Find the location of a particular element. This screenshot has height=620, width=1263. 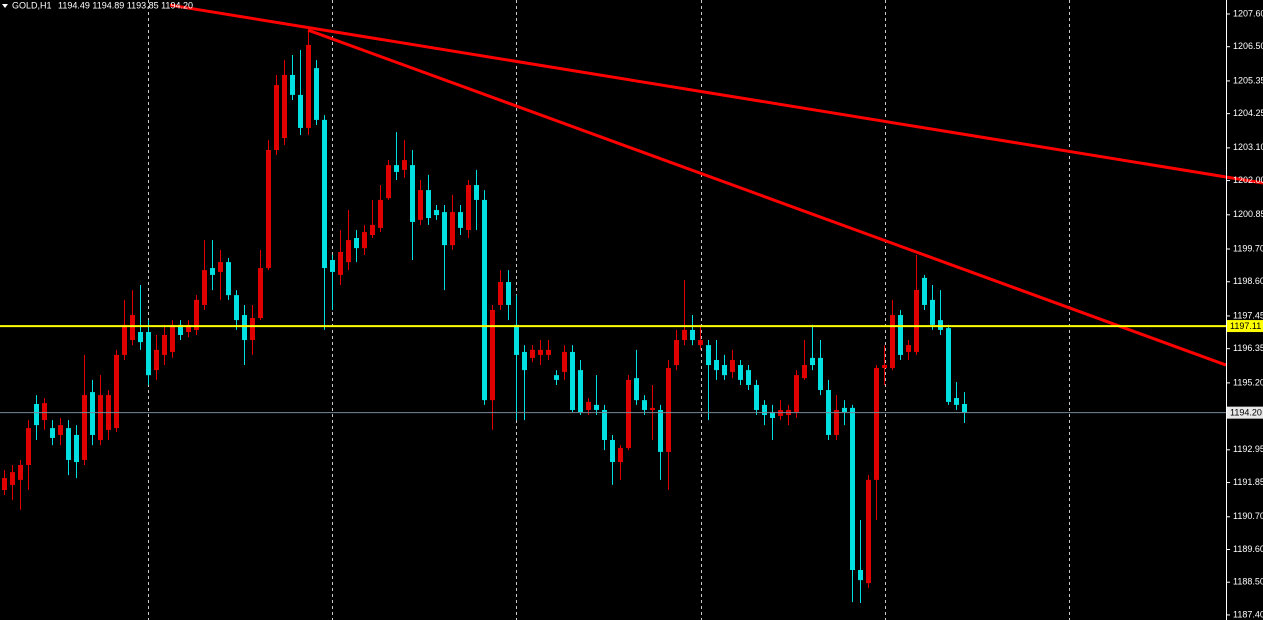

y-tick-label: 1200.85 is located at coordinates (1248, 214).